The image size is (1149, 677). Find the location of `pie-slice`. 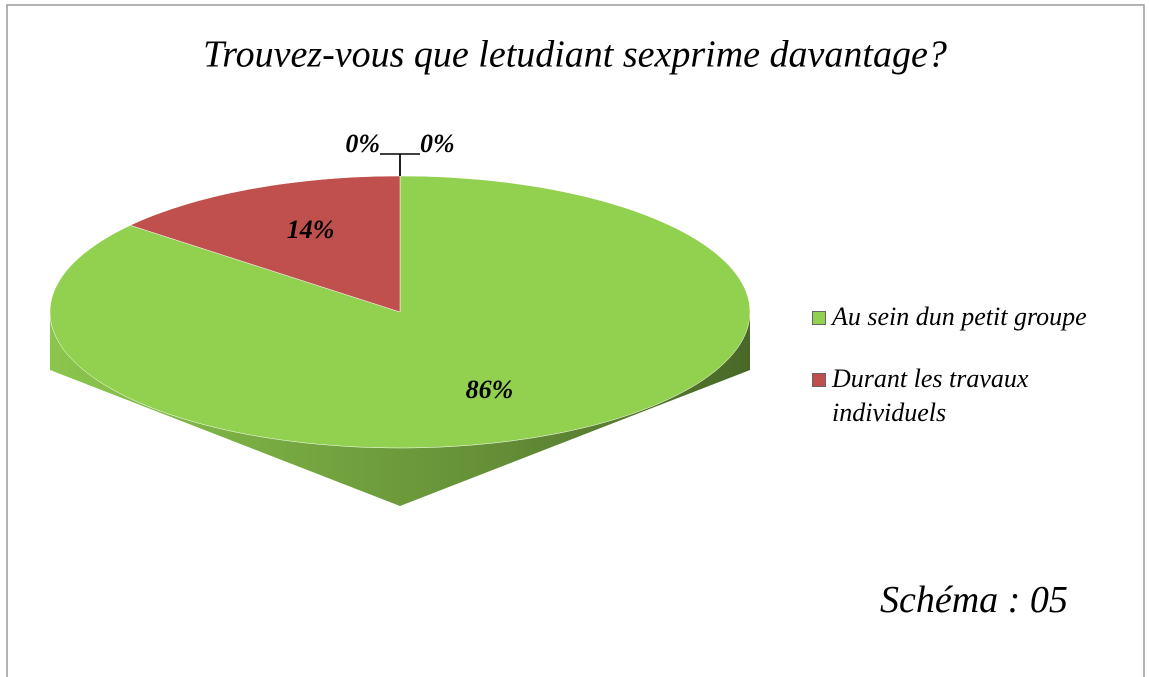

pie-slice is located at coordinates (265, 244).